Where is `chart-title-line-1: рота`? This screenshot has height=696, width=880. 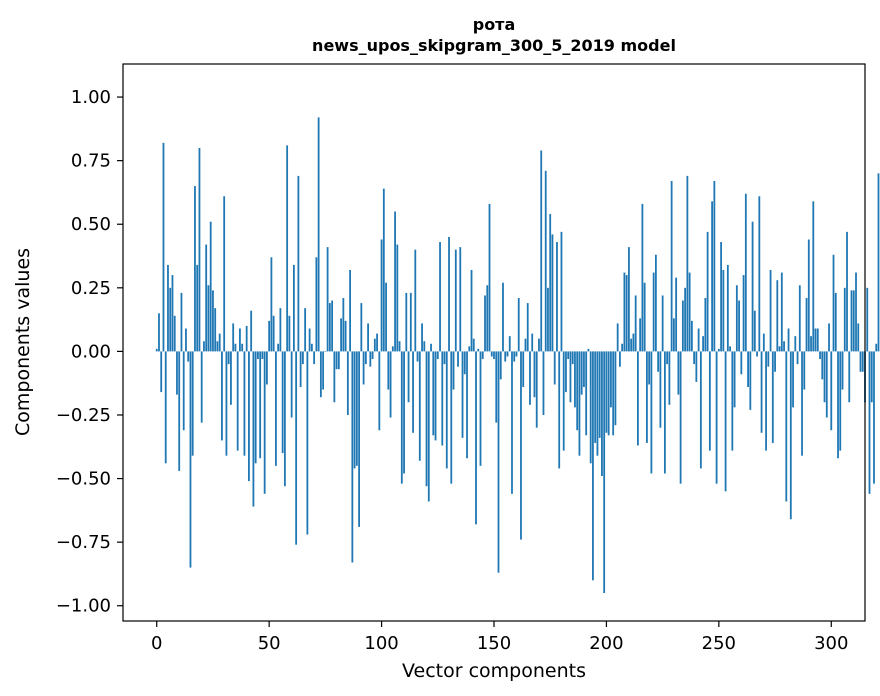
chart-title-line-1: рота is located at coordinates (494, 24).